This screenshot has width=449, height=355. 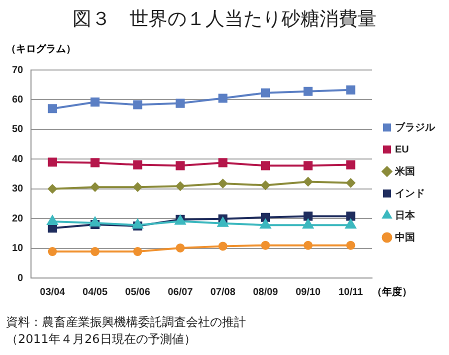 What do you see at coordinates (21, 278) in the screenshot?
I see `y-tick-label: 0` at bounding box center [21, 278].